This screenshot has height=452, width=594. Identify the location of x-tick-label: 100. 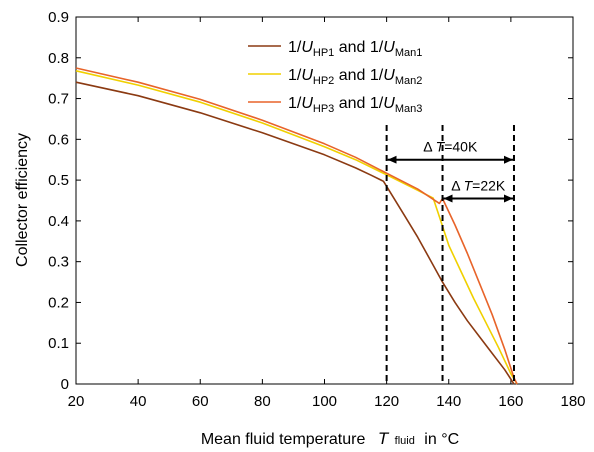
(324, 401).